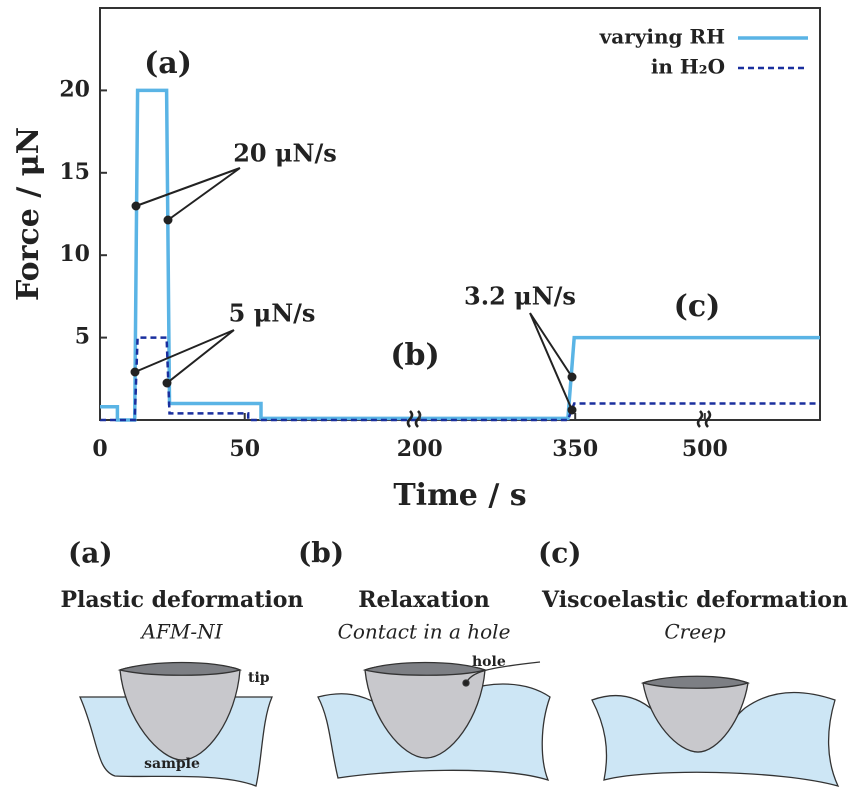 The width and height of the screenshot is (848, 789). I want to click on panel-title: Viscoelastic deformation, so click(694, 600).